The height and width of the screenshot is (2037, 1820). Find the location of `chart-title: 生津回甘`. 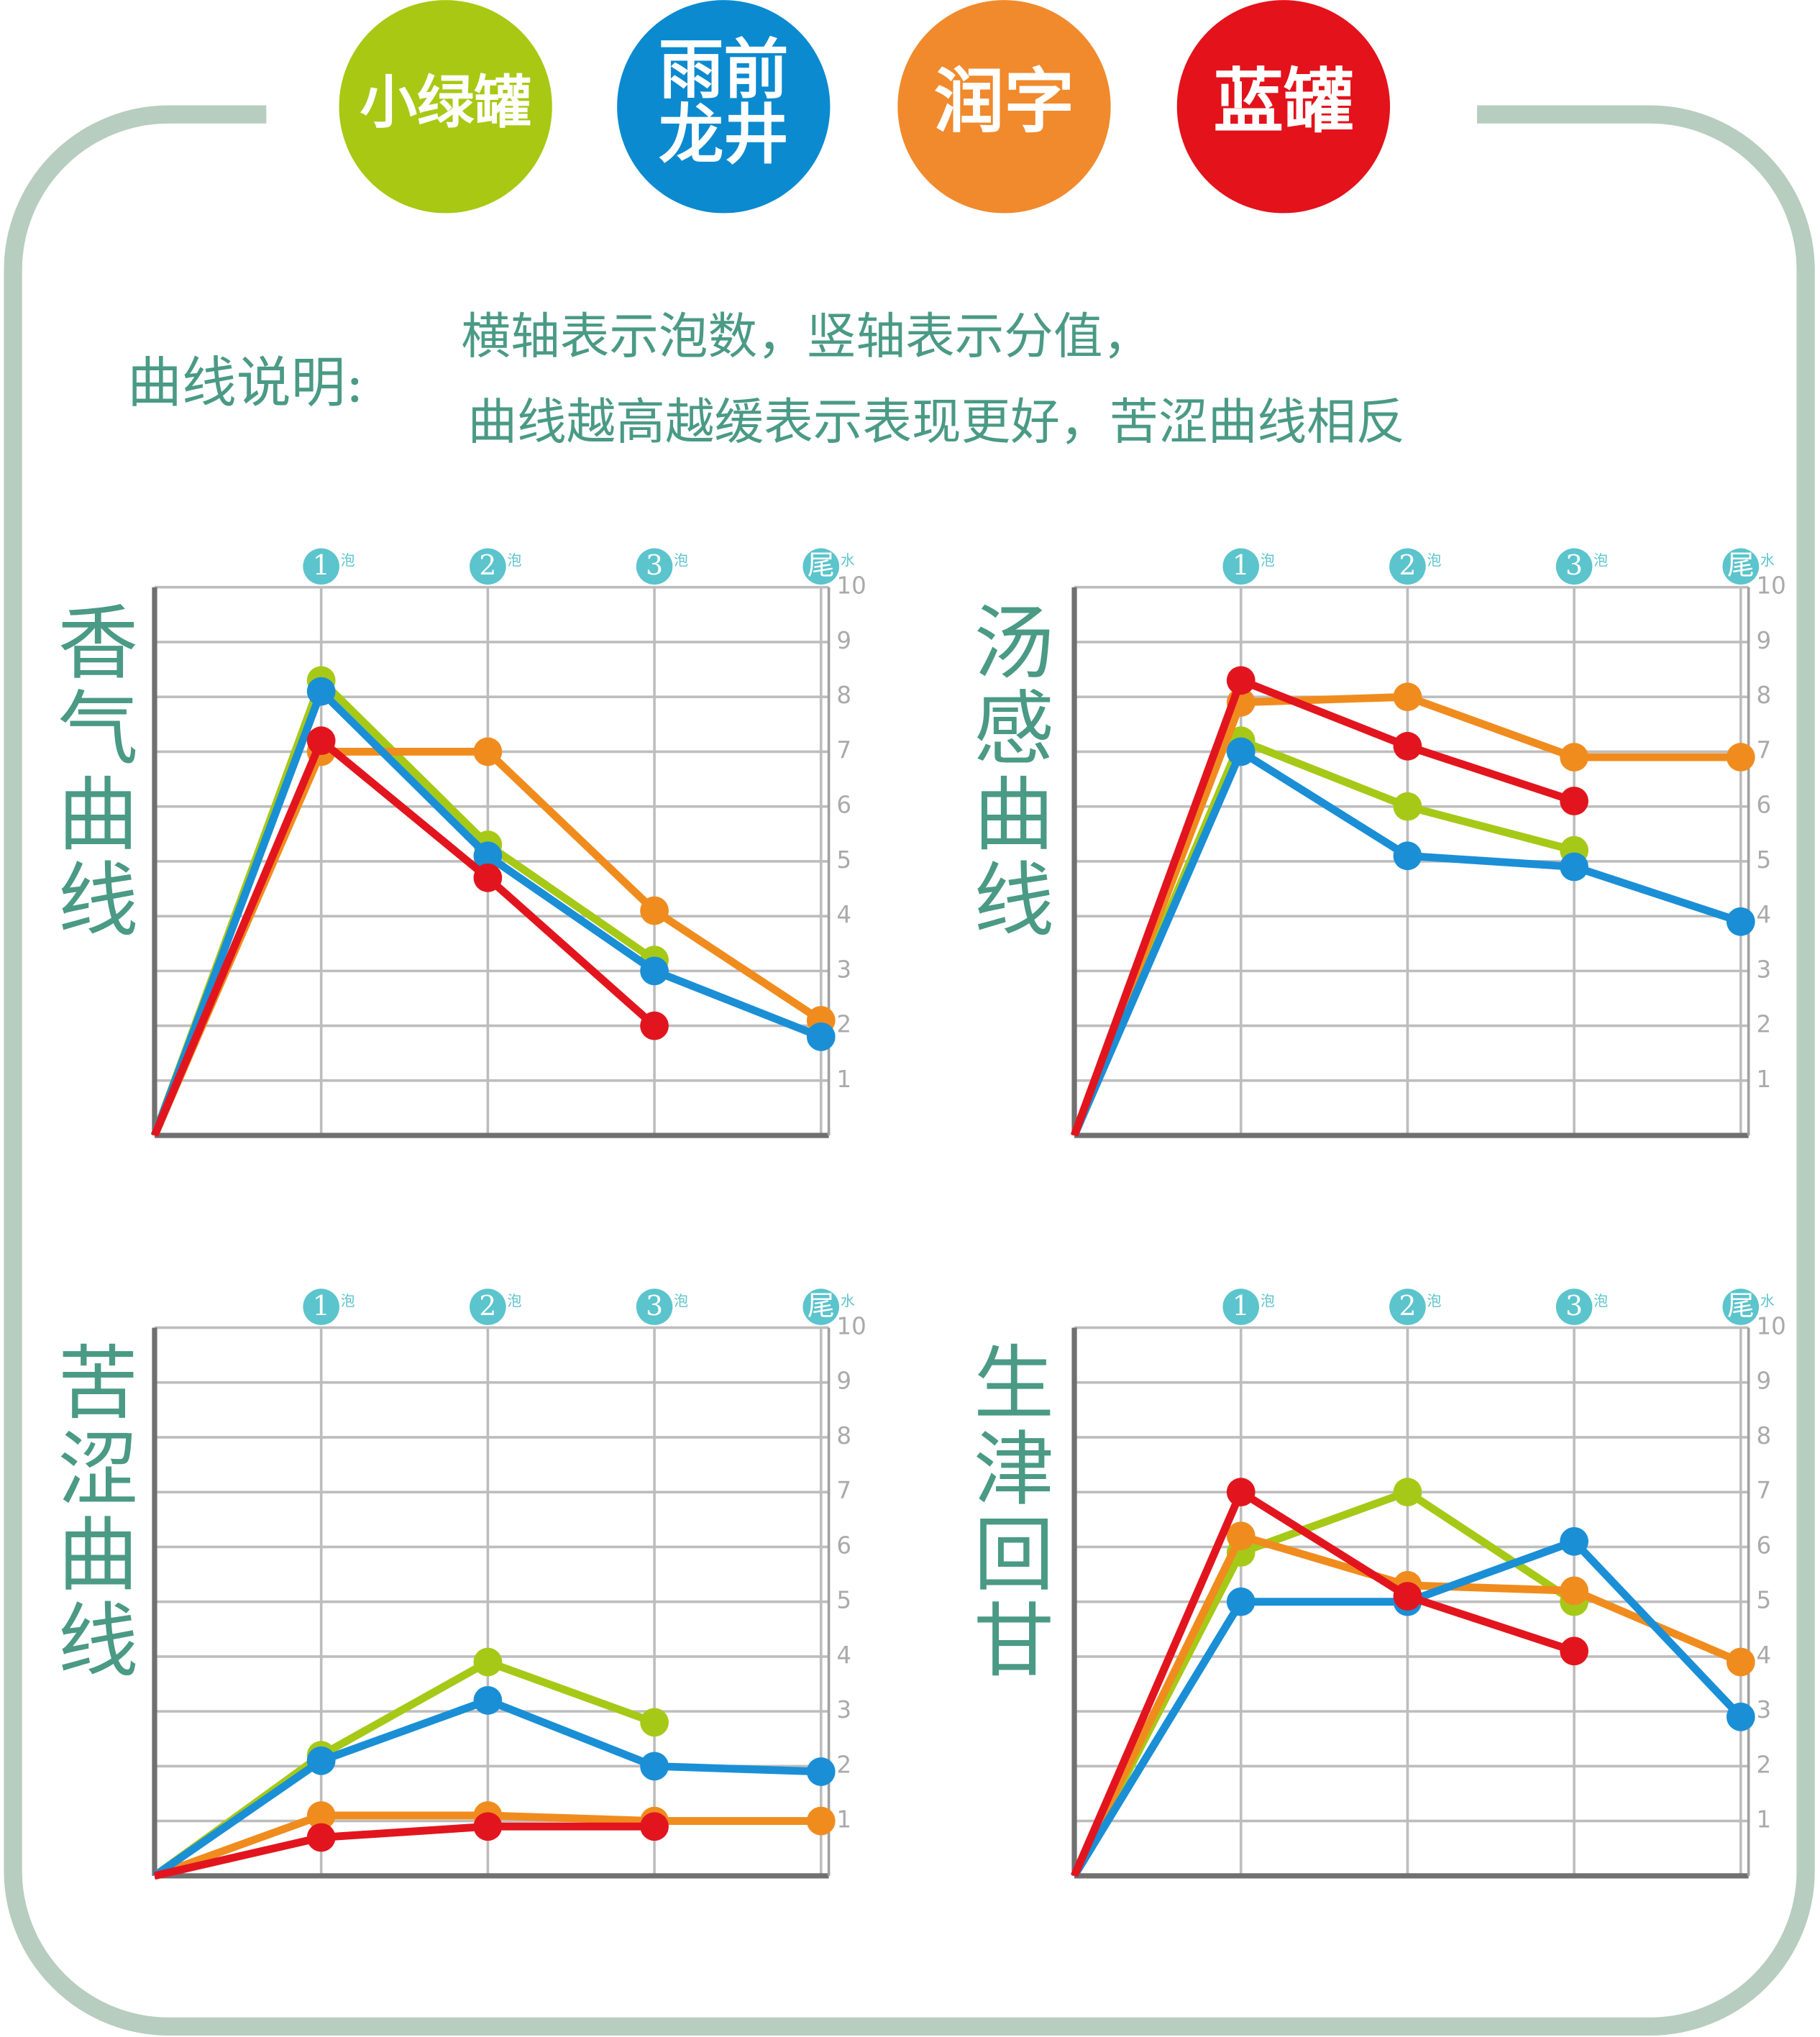

chart-title: 生津回甘 is located at coordinates (1006, 1513).